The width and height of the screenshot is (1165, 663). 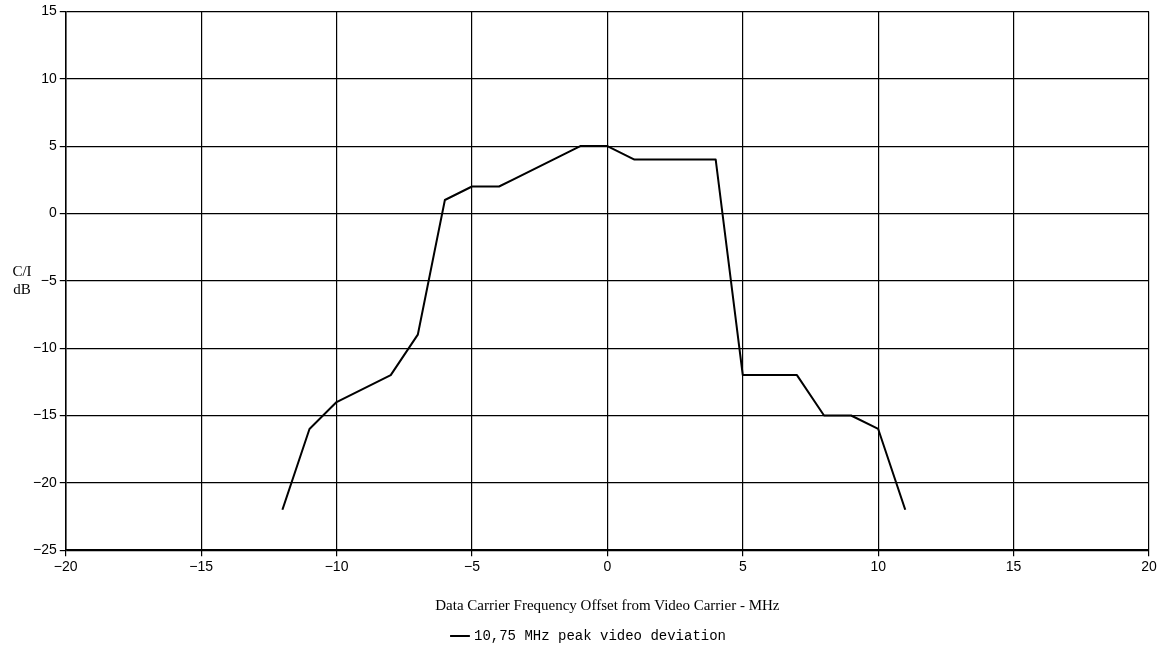 What do you see at coordinates (1149, 566) in the screenshot?
I see `x-tick-label: 20` at bounding box center [1149, 566].